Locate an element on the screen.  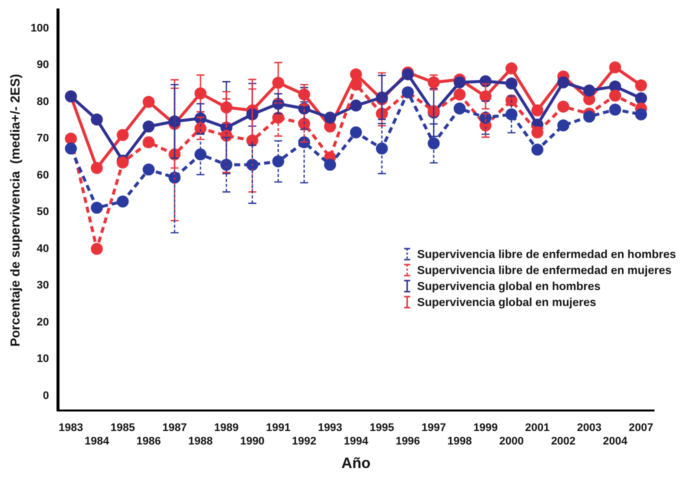
x-tick-label: 1995 is located at coordinates (382, 428).